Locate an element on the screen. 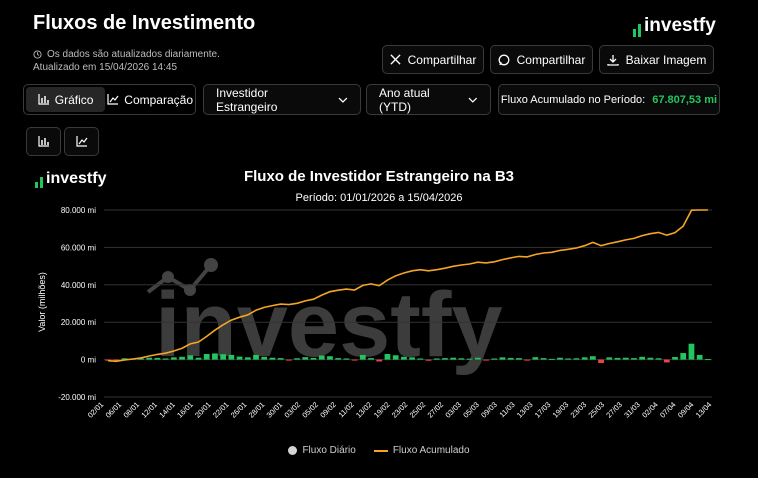  view-compare-button: Comparação is located at coordinates (150, 99).